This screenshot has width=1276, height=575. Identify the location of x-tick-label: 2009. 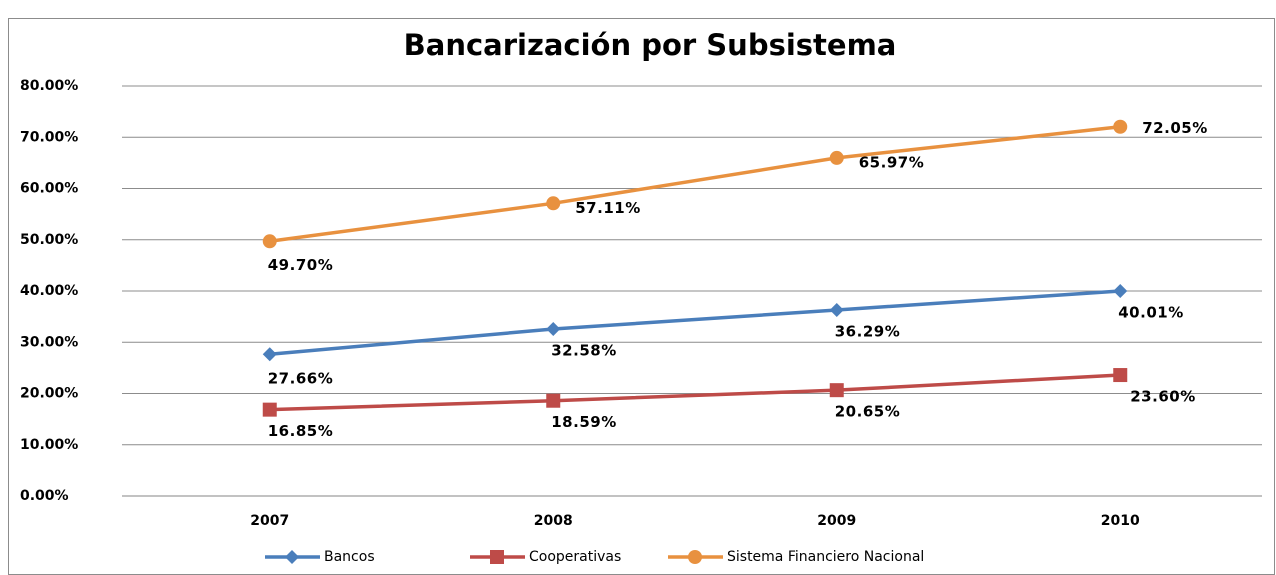
(836, 521).